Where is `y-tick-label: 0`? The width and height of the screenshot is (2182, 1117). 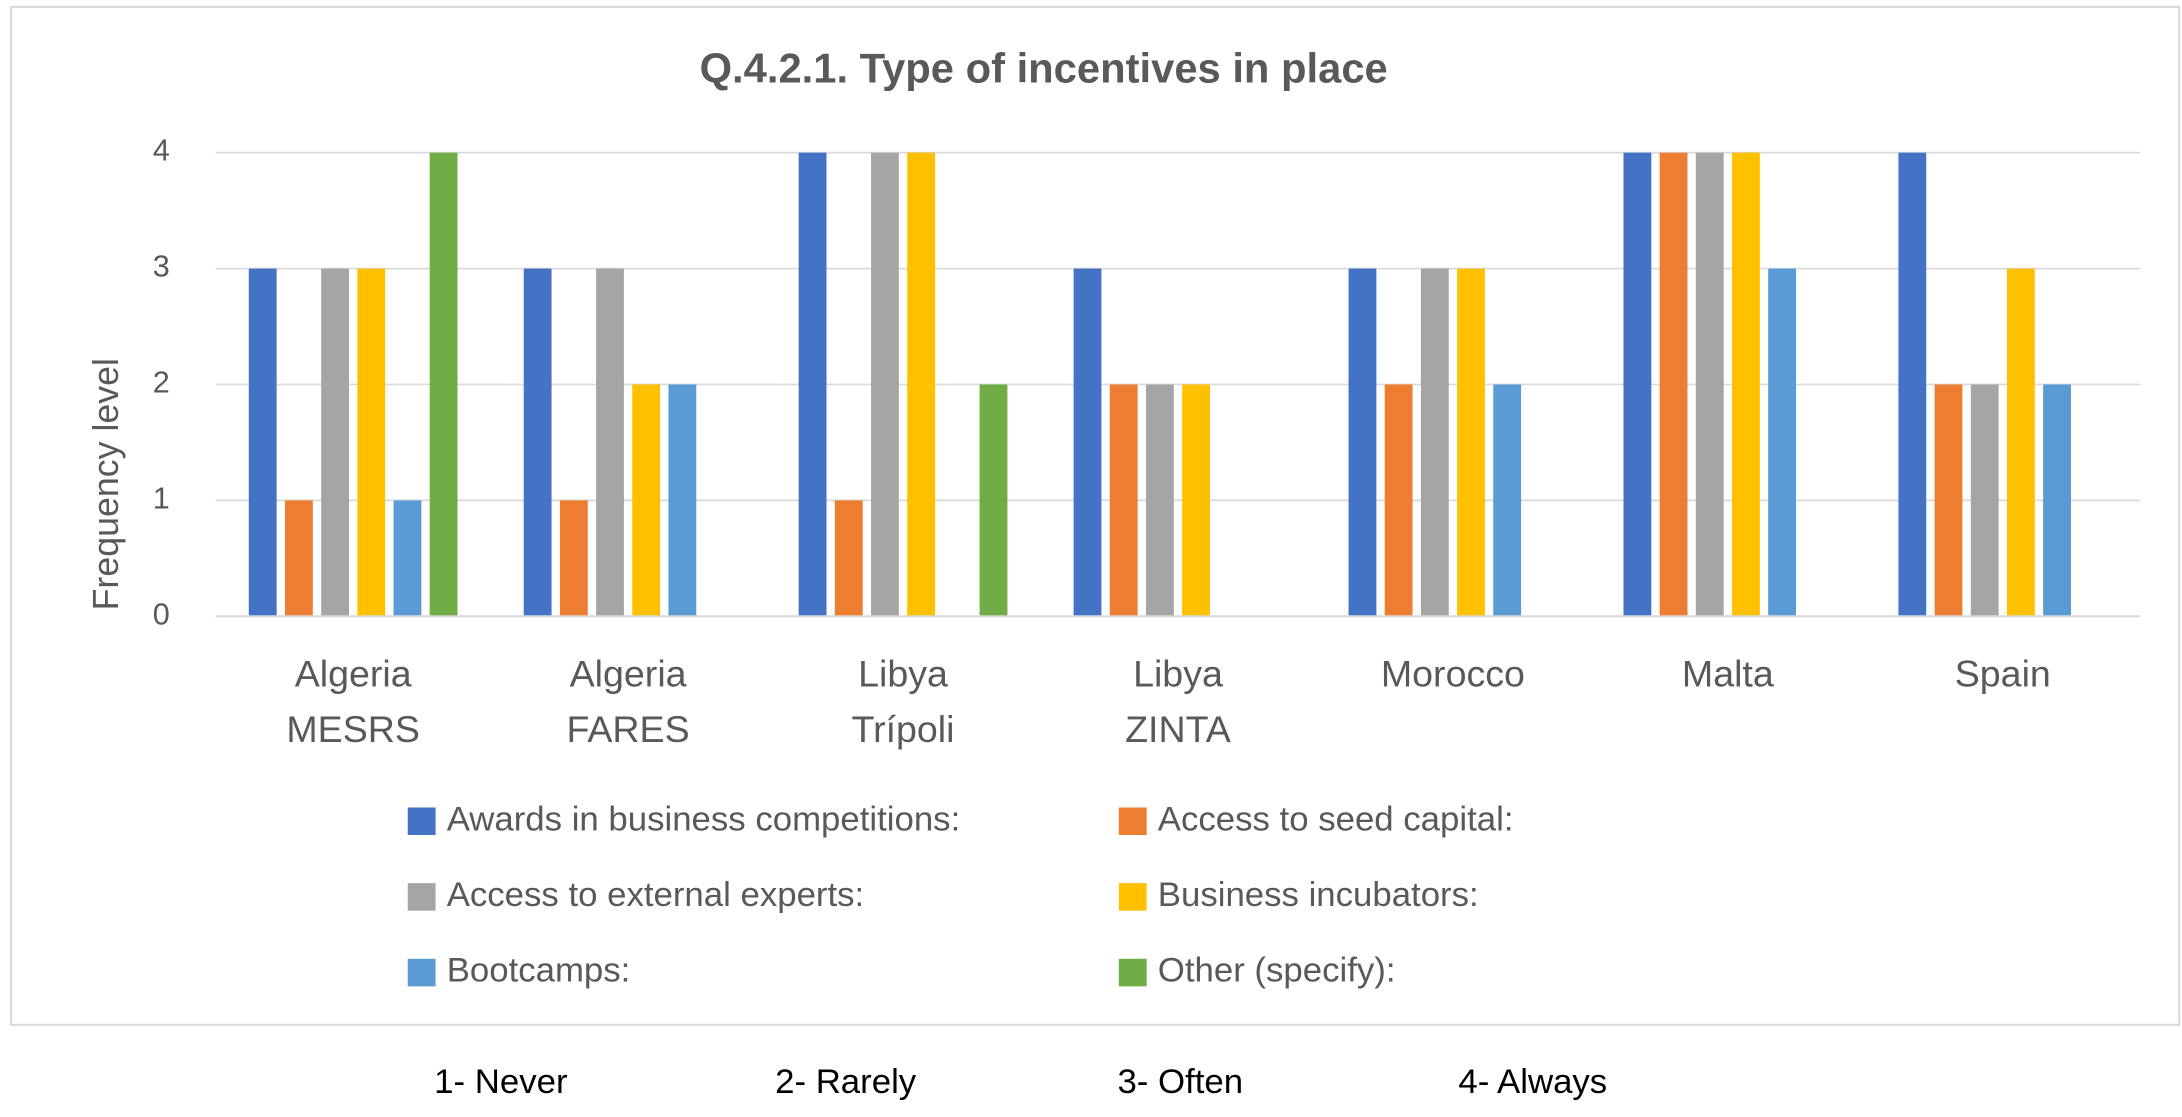
y-tick-label: 0 is located at coordinates (161, 614).